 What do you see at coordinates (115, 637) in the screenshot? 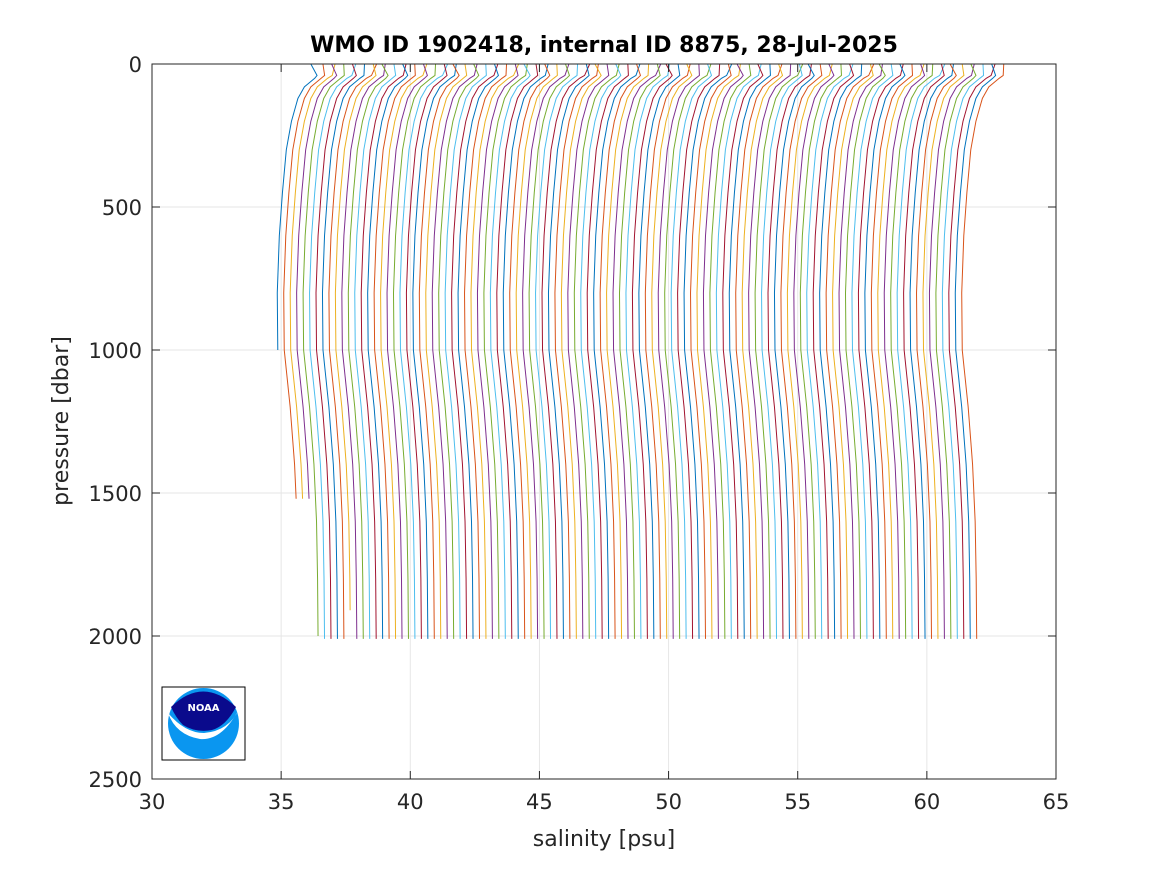
I see `y-tick-label: 2000` at bounding box center [115, 637].